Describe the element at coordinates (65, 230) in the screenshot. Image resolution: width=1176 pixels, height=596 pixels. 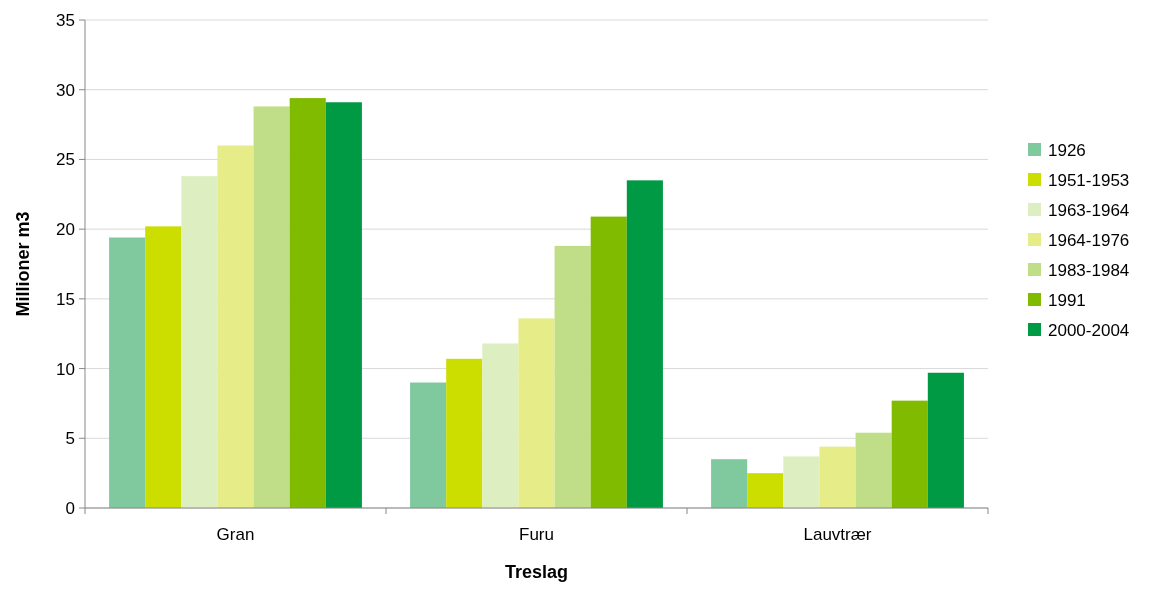
I see `y-tick-label: 20` at that location.